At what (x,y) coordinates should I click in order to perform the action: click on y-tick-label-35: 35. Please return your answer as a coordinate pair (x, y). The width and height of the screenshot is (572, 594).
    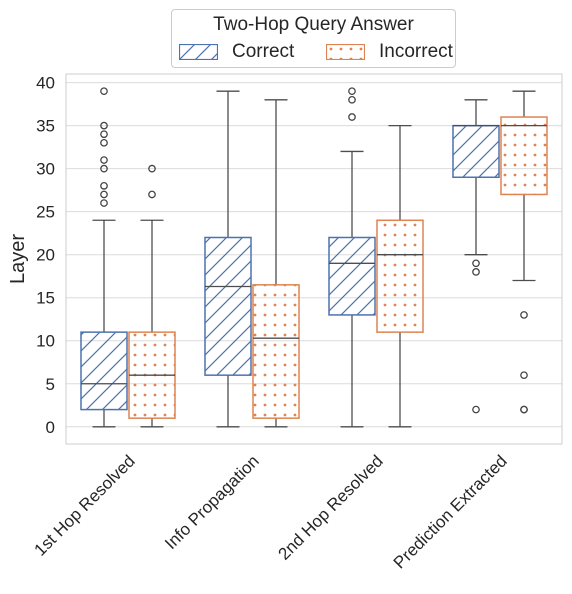
    Looking at the image, I should click on (45, 126).